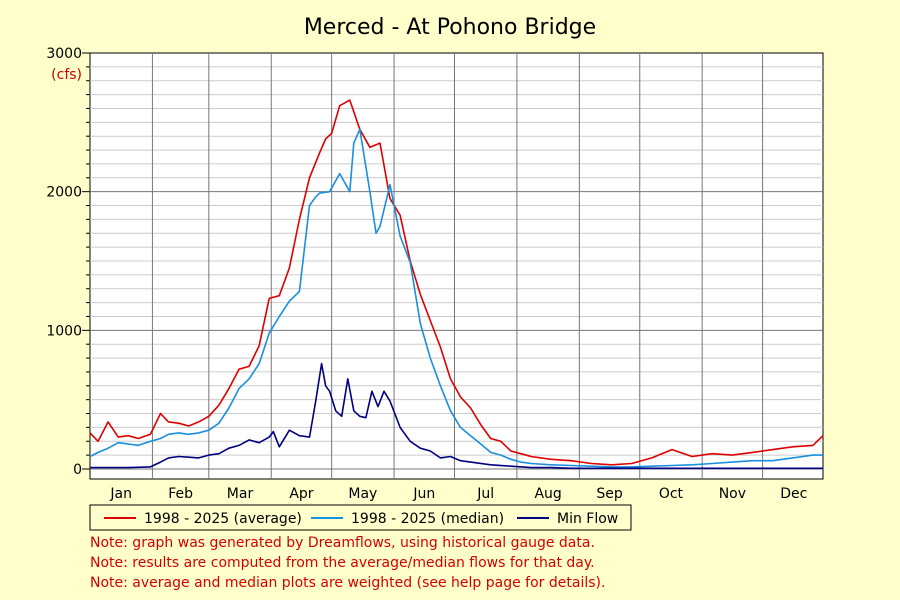 The image size is (900, 600). What do you see at coordinates (180, 494) in the screenshot?
I see `x-tick-label: Feb` at bounding box center [180, 494].